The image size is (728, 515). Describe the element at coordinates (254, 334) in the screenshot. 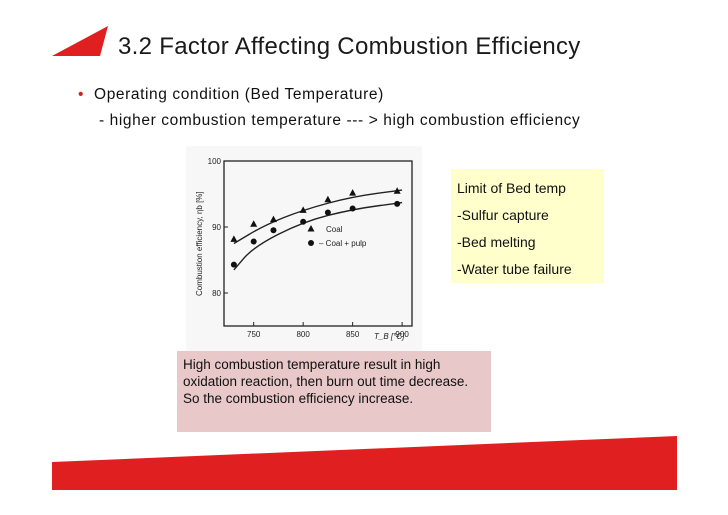

I see `x-tick-label: 750` at that location.